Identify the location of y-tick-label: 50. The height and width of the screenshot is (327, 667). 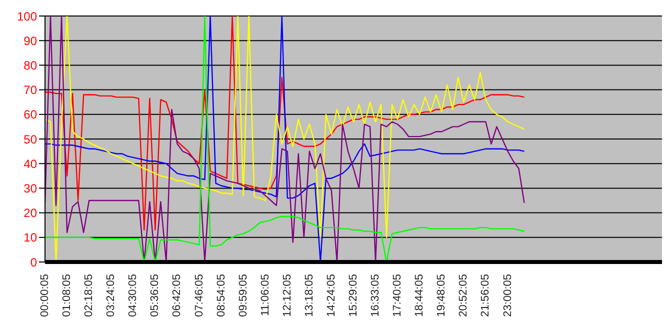
(31, 139).